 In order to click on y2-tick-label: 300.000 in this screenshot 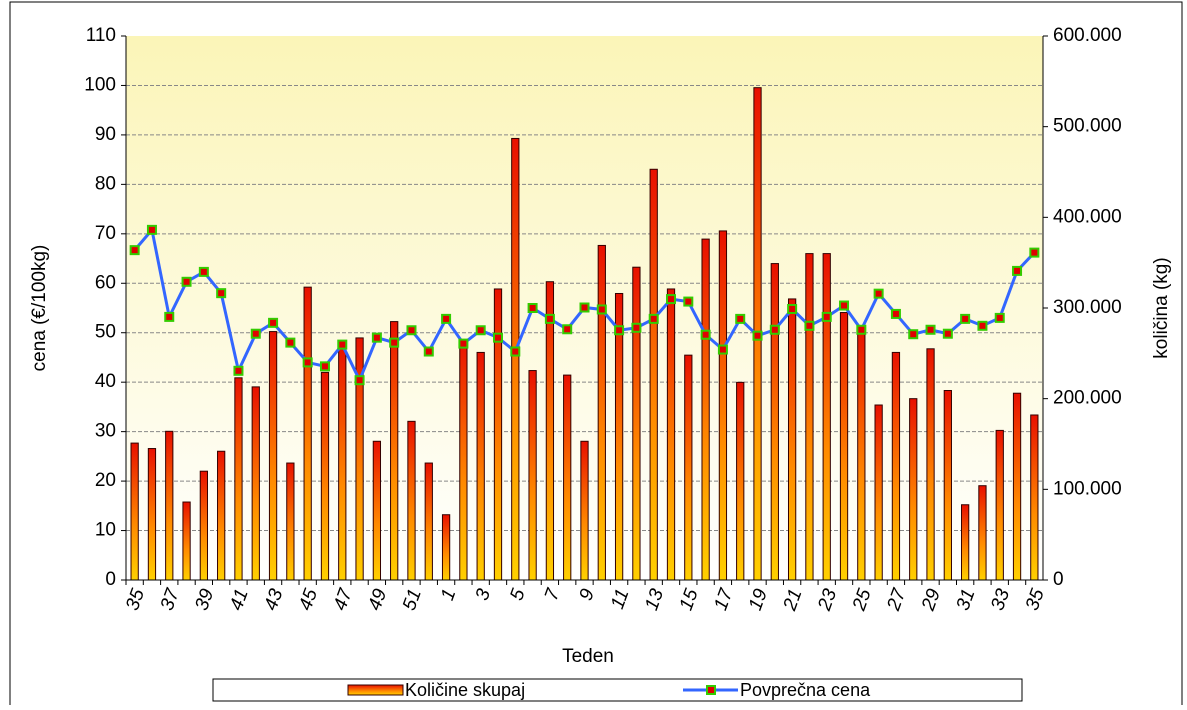, I will do `click(1087, 307)`.